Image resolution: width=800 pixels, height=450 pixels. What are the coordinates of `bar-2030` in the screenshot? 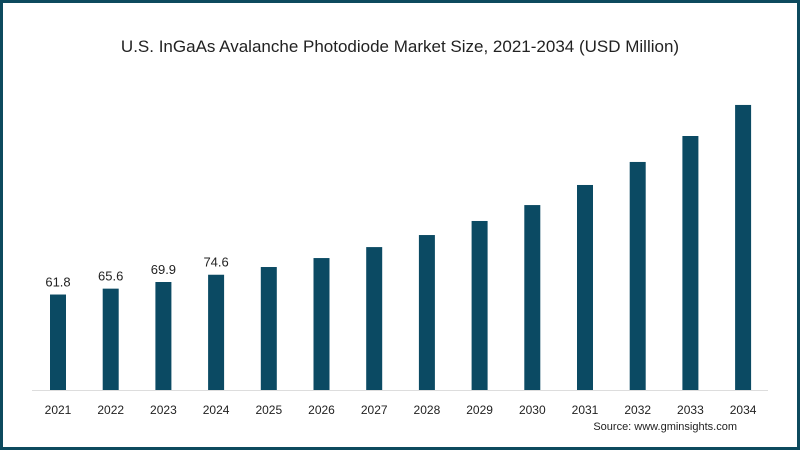 It's located at (532, 297).